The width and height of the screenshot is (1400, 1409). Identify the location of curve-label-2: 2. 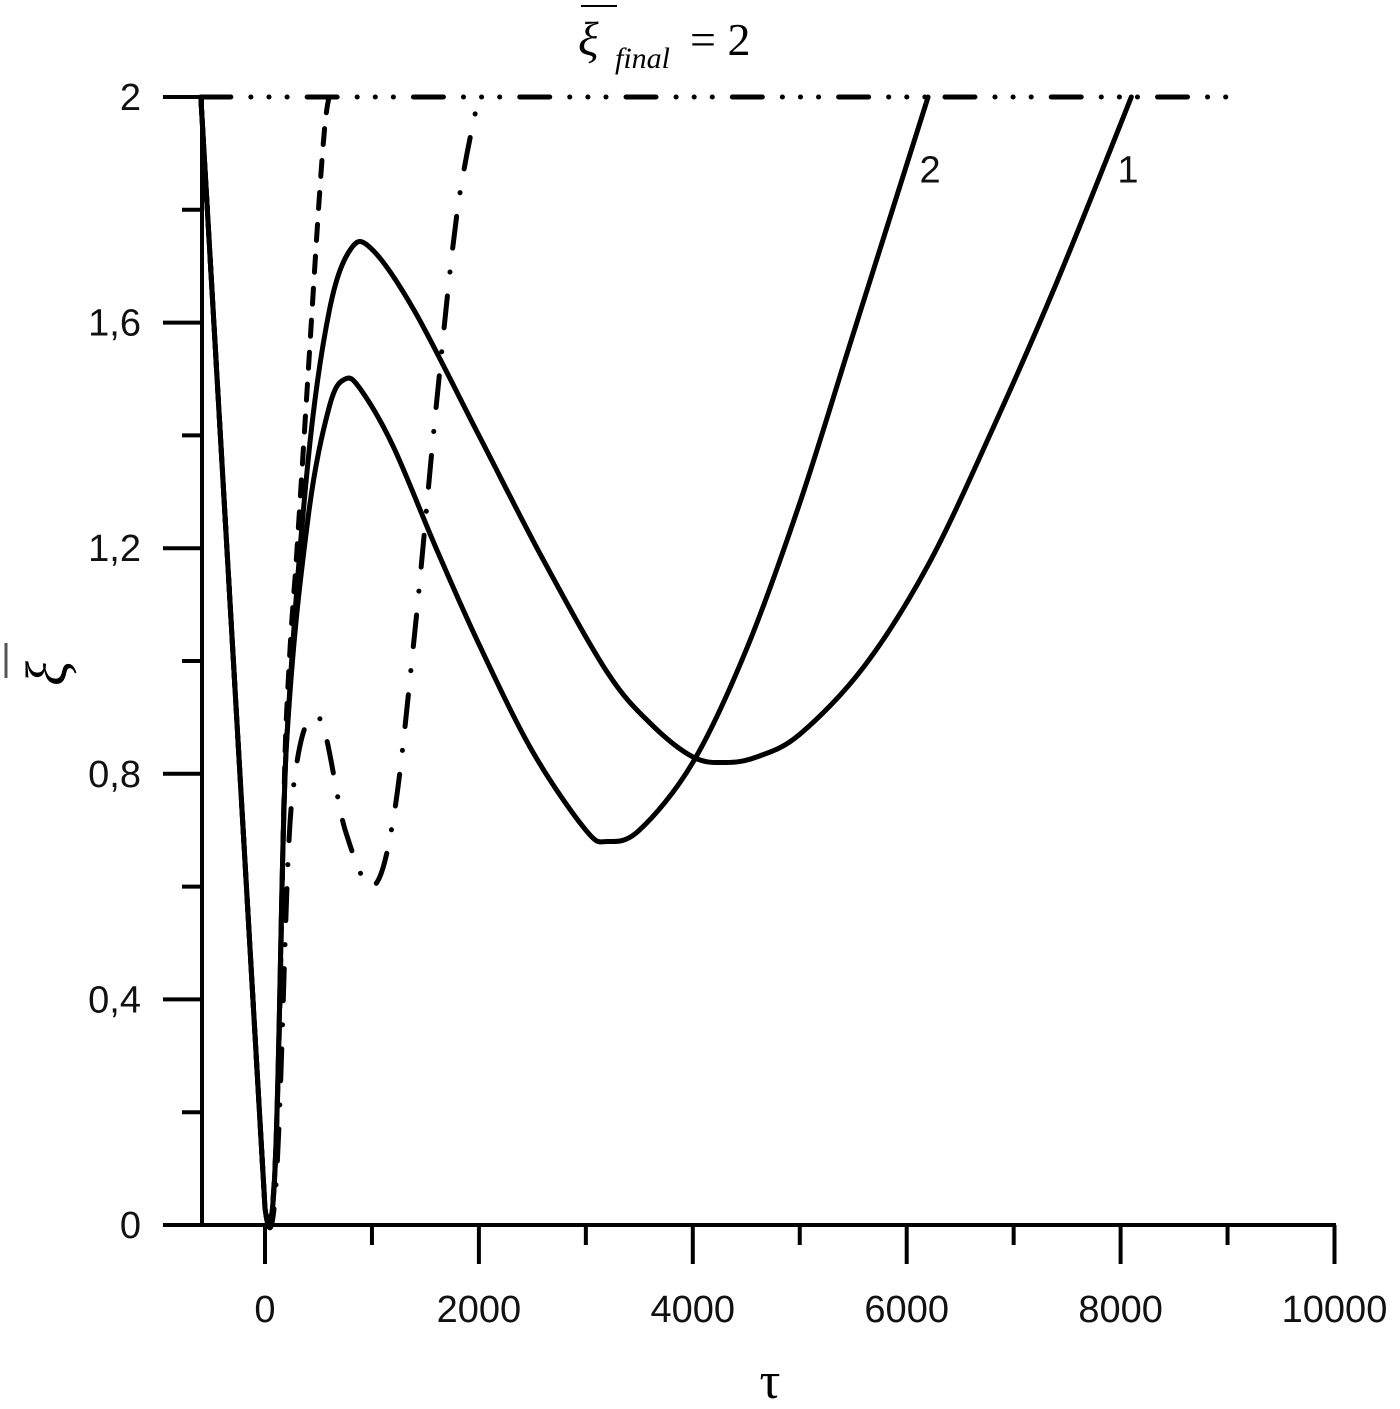
(929, 170).